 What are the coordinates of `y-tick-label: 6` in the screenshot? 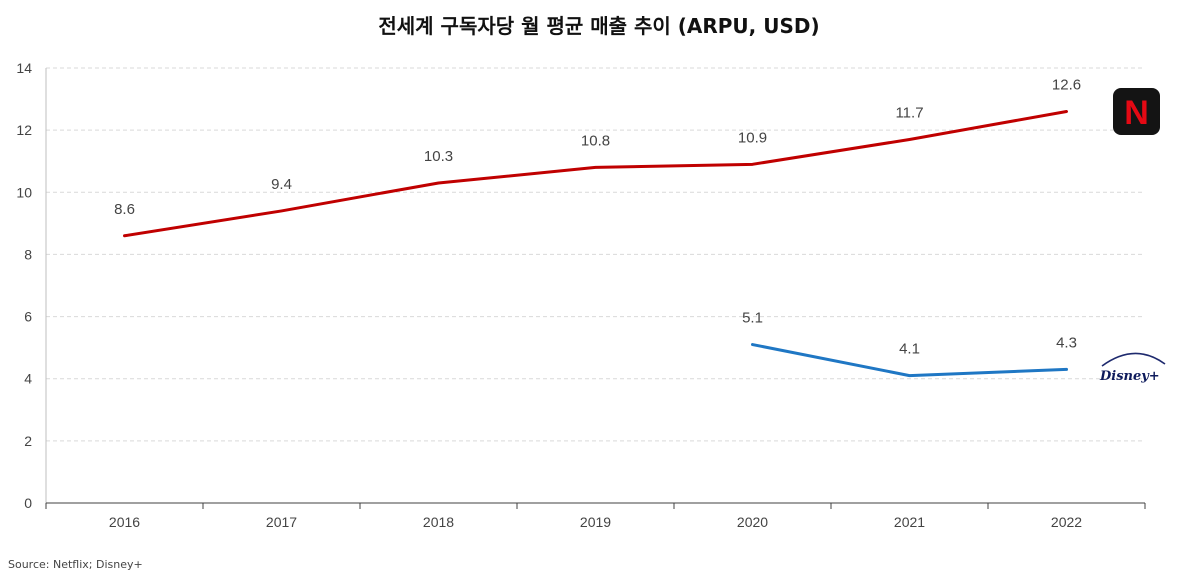 It's located at (28, 317).